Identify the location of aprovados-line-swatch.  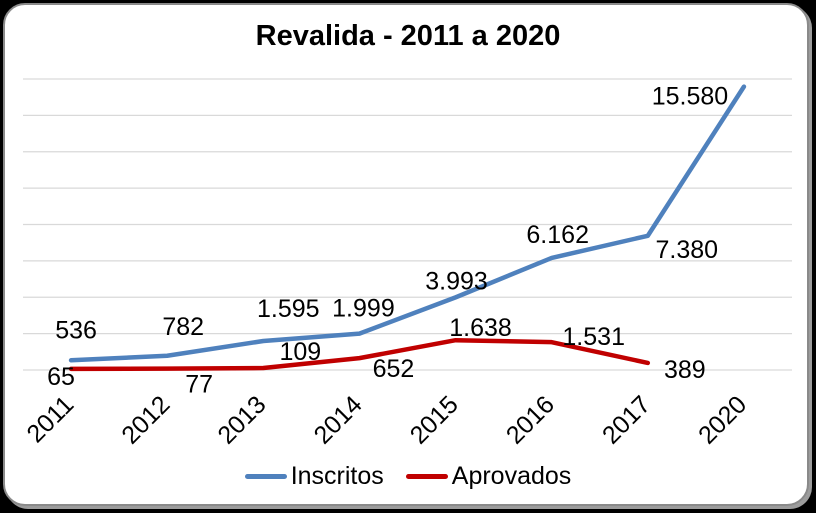
(426, 476).